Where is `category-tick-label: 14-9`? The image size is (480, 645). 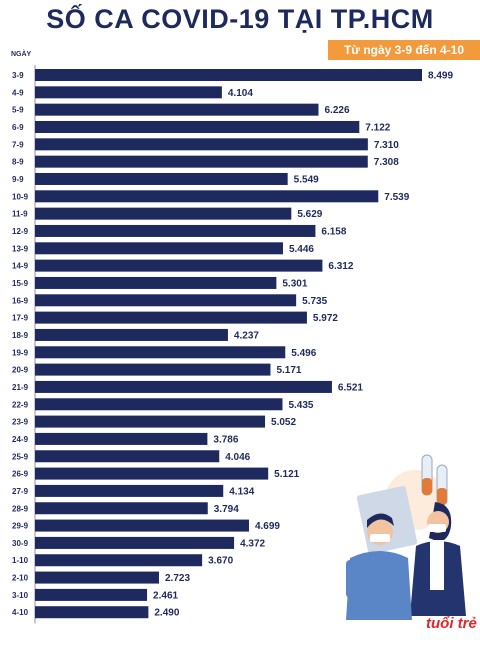 category-tick-label: 14-9 is located at coordinates (20, 266).